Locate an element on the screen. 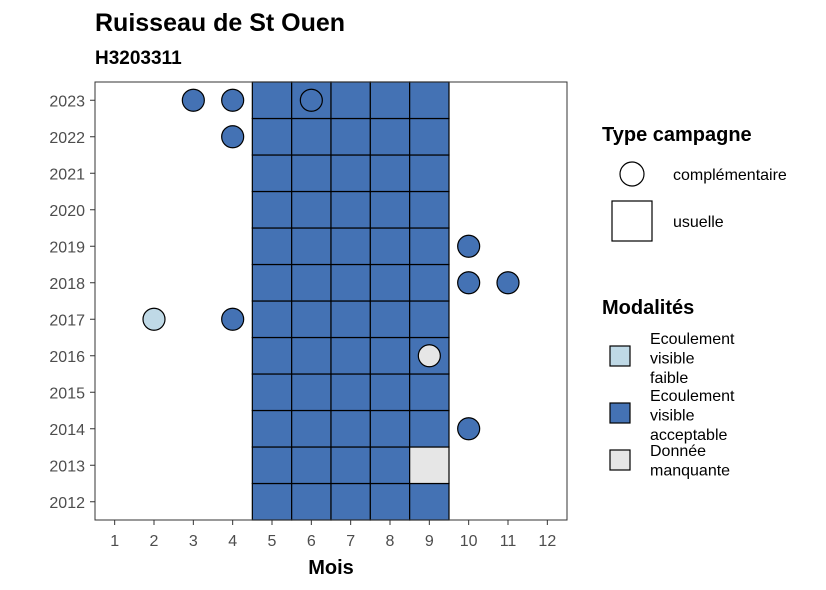 The image size is (826, 590). legend-key-manquante is located at coordinates (620, 460).